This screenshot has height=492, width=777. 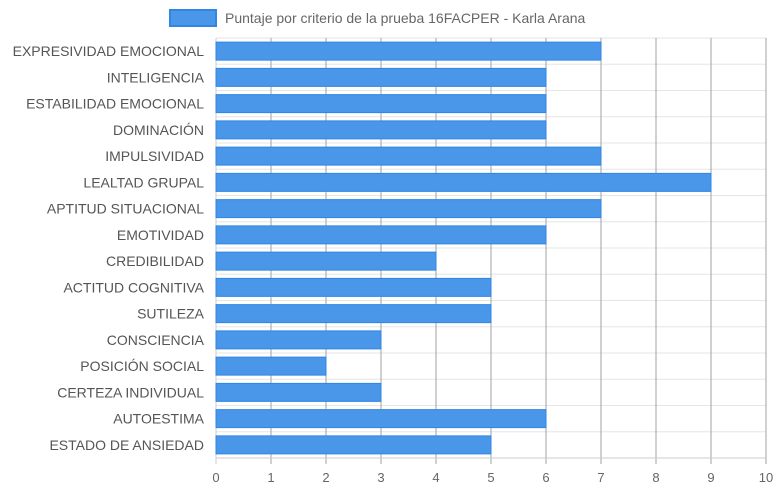 I want to click on category-label: APTITUD SITUACIONAL, so click(x=125, y=209).